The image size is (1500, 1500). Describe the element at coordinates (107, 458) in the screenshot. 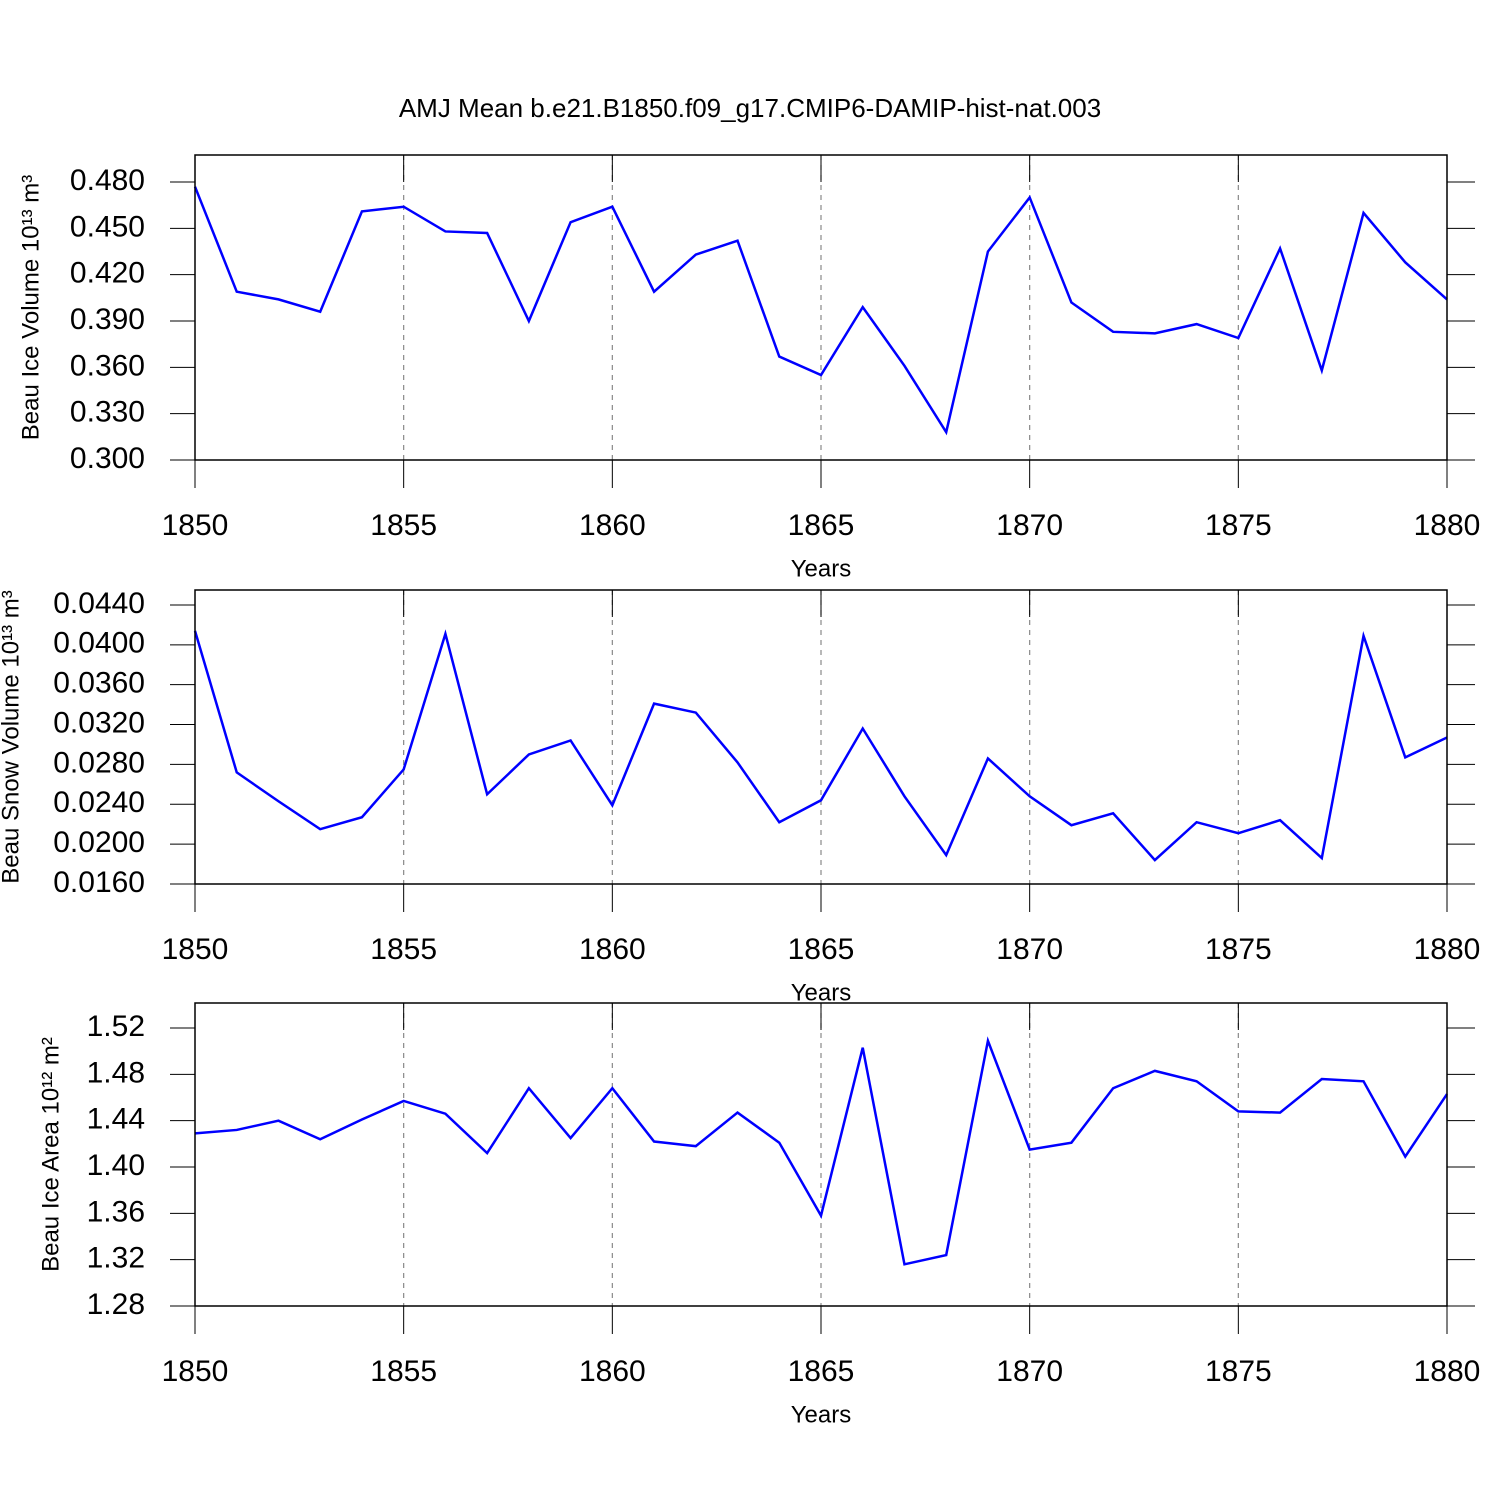

I see `y-tick-label: 0.300` at that location.